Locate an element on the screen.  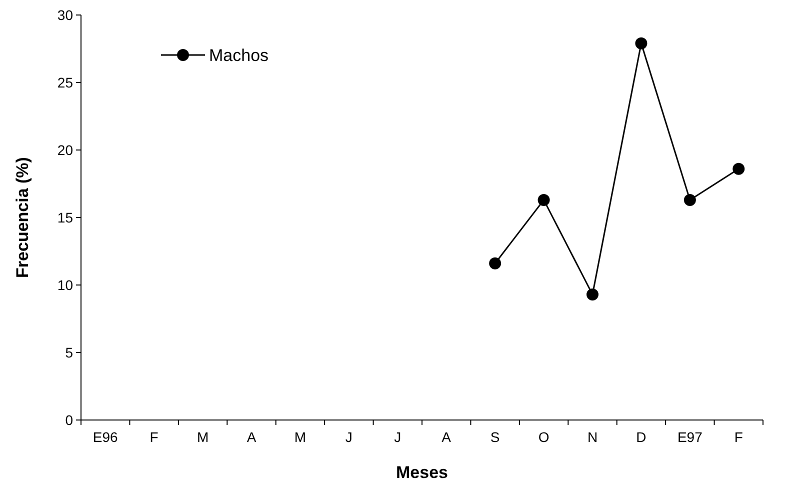
y-tick-label: 30 is located at coordinates (65, 14).